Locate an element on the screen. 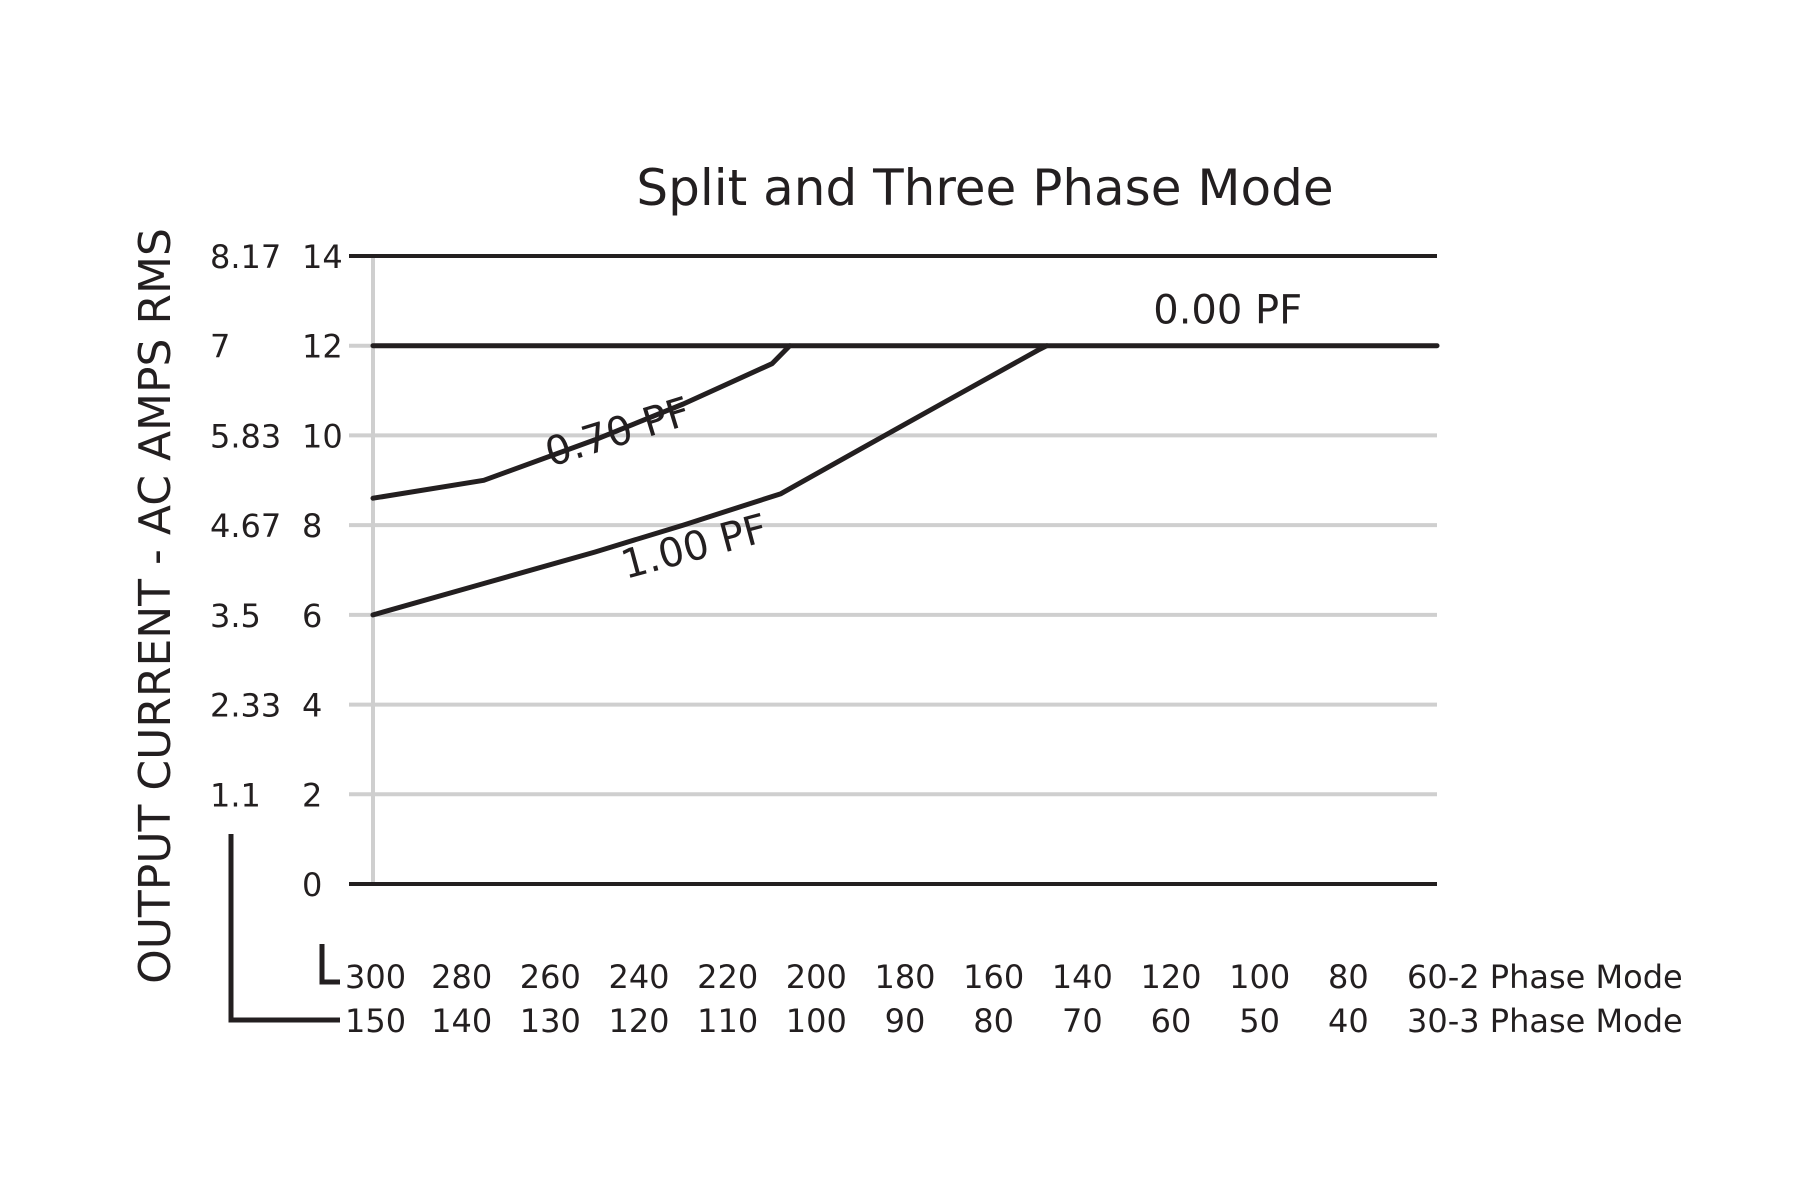  y-tick-label-alt: 7 is located at coordinates (220, 347).